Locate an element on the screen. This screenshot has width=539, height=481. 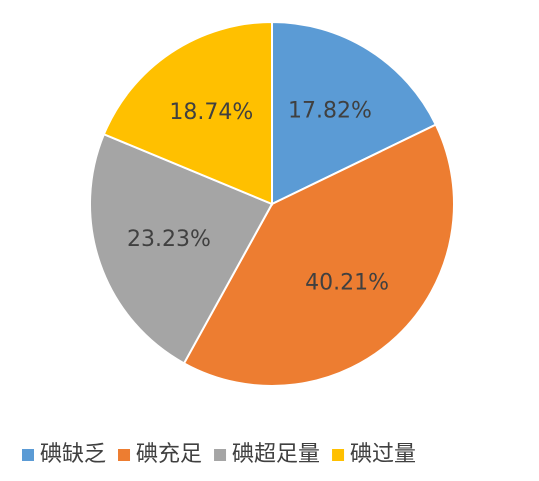
data-label: 17.82% is located at coordinates (330, 110).